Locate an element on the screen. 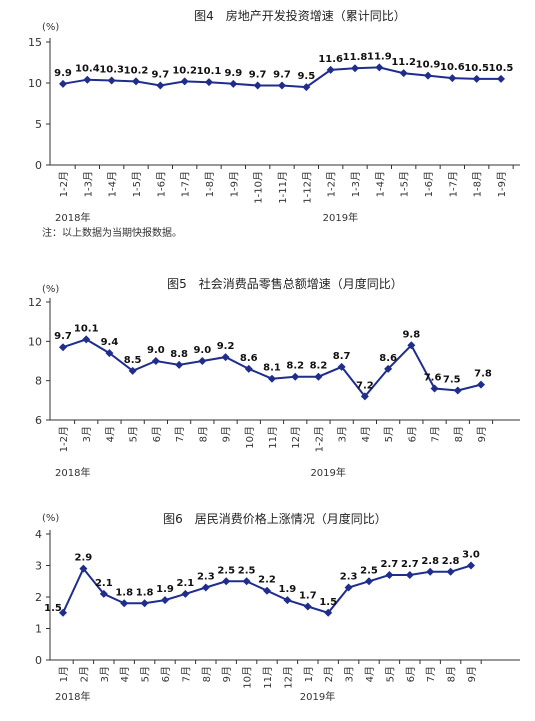 The width and height of the screenshot is (535, 721). data-label: 1.9 is located at coordinates (288, 589).